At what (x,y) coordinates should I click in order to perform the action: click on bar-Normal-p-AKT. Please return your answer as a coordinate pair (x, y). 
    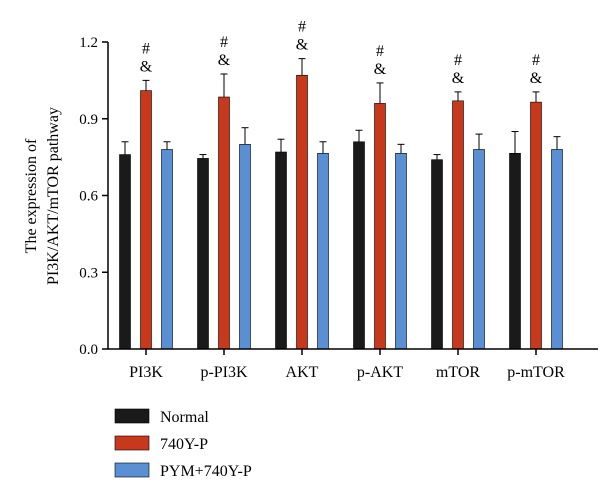
    Looking at the image, I should click on (359, 245).